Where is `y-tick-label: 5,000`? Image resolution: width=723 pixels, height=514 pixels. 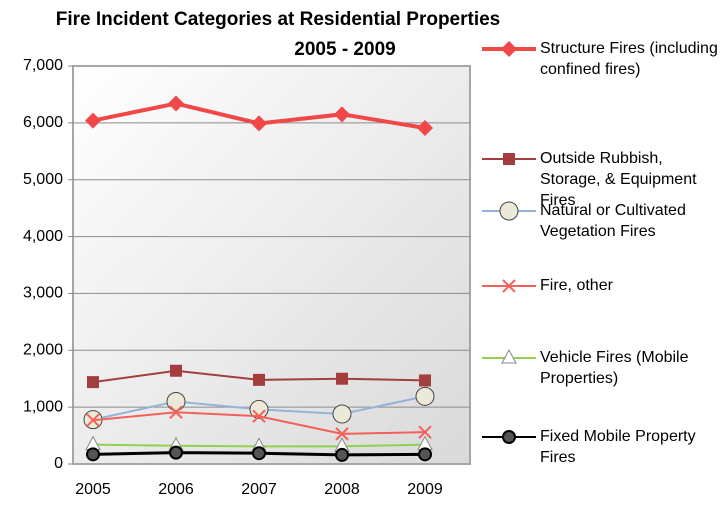
y-tick-label: 5,000 is located at coordinates (43, 179).